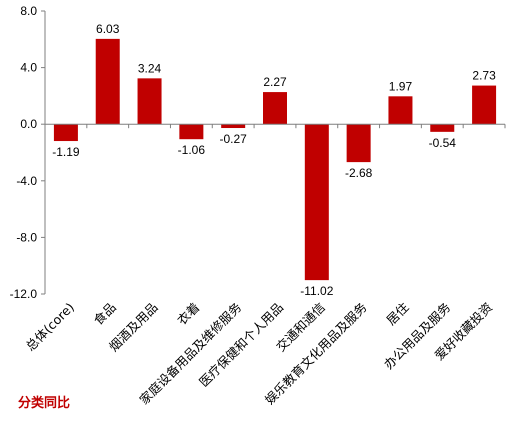 The width and height of the screenshot is (521, 428). I want to click on y-tick-label: 0.0, so click(28, 124).